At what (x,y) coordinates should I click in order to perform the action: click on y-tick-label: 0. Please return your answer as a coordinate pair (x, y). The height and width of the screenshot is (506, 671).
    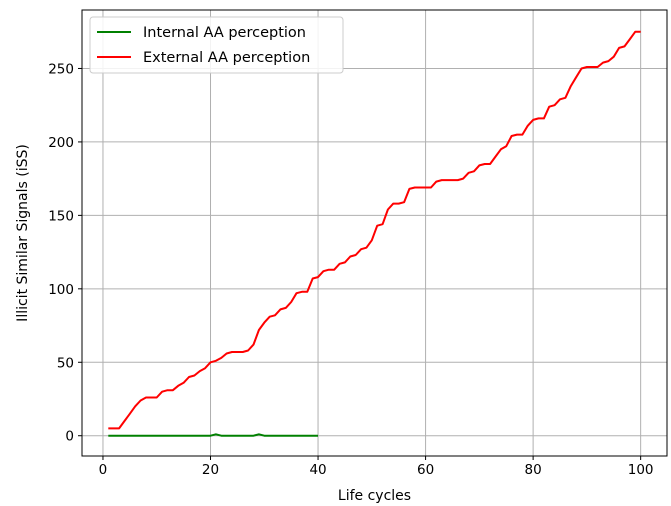
    Looking at the image, I should click on (69, 437).